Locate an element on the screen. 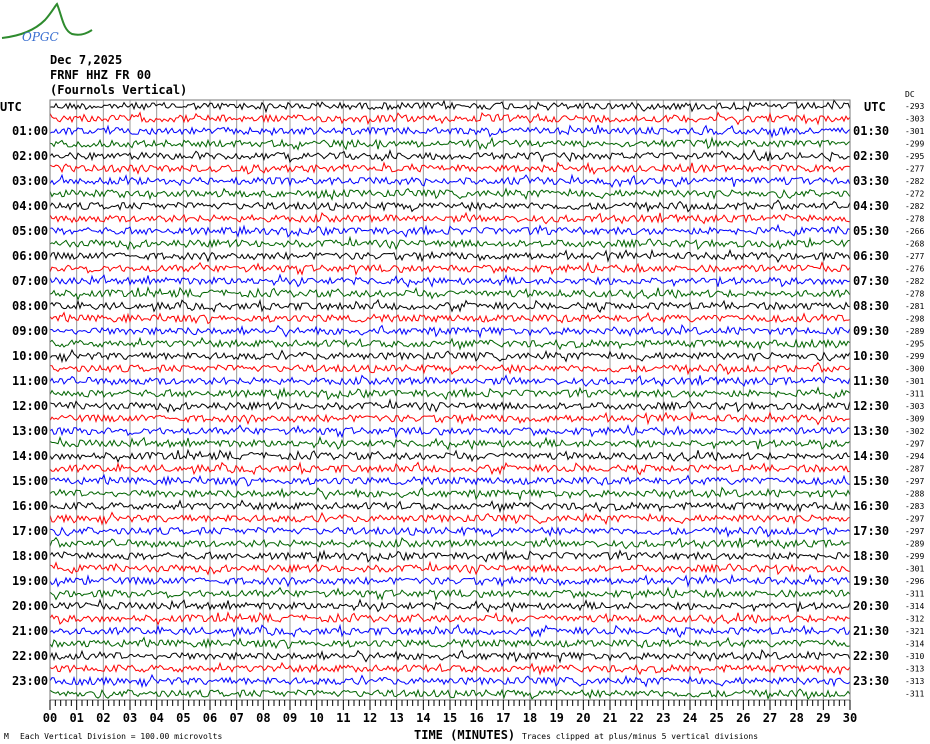  dc-offset: -295 is located at coordinates (914, 156).